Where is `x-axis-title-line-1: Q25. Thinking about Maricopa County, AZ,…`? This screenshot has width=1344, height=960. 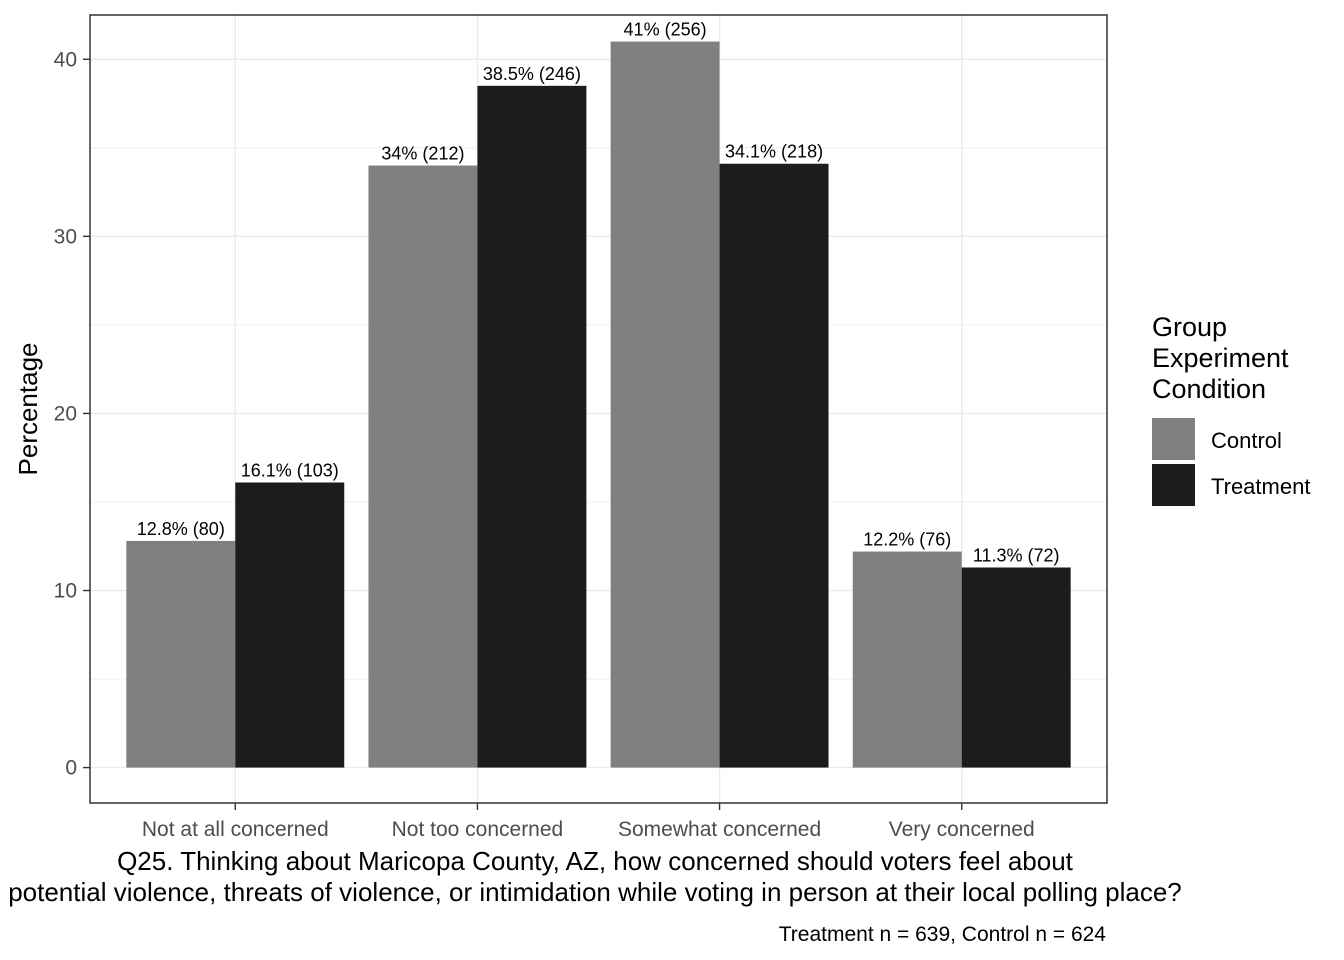
x-axis-title-line-1: Q25. Thinking about Maricopa County, AZ,… is located at coordinates (595, 861).